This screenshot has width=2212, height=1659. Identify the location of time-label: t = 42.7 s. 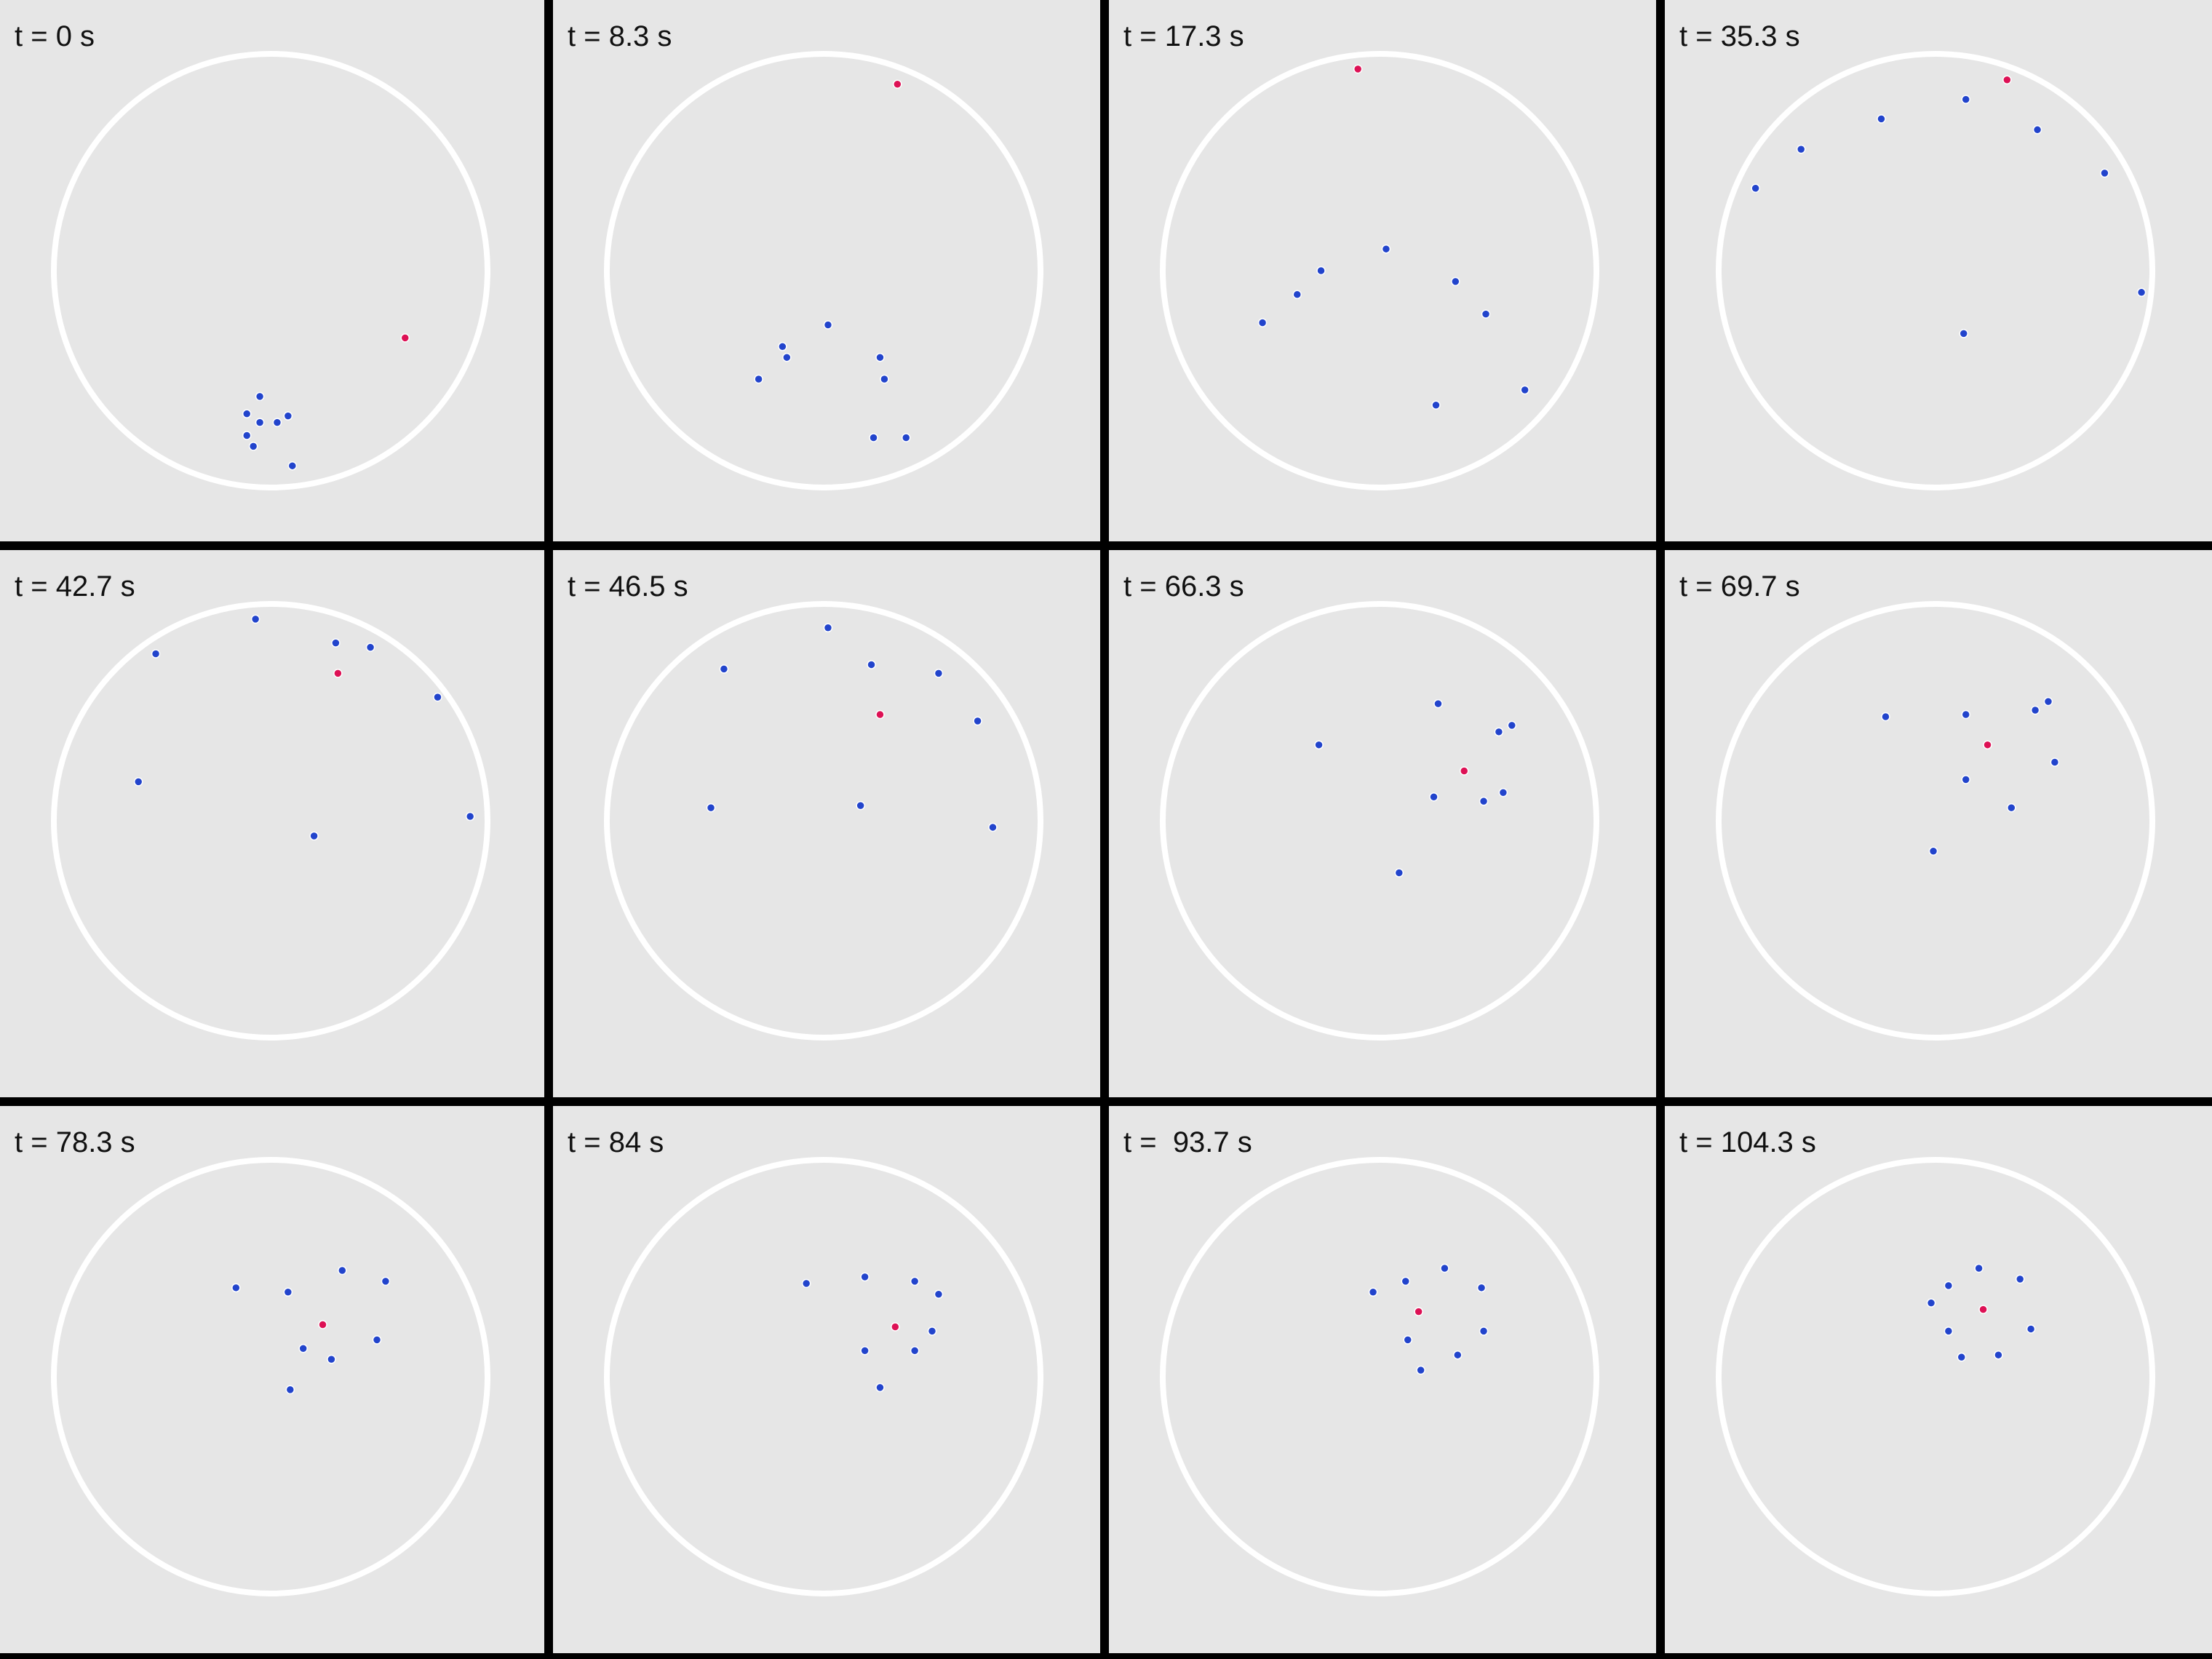
(75, 586).